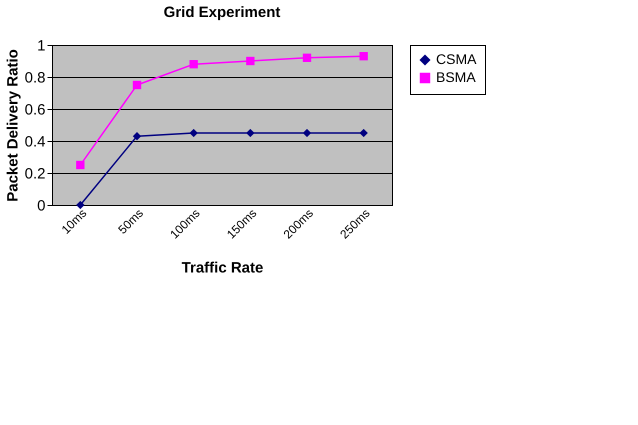 The image size is (638, 425). What do you see at coordinates (35, 78) in the screenshot?
I see `y-tick-label: 0.8` at bounding box center [35, 78].